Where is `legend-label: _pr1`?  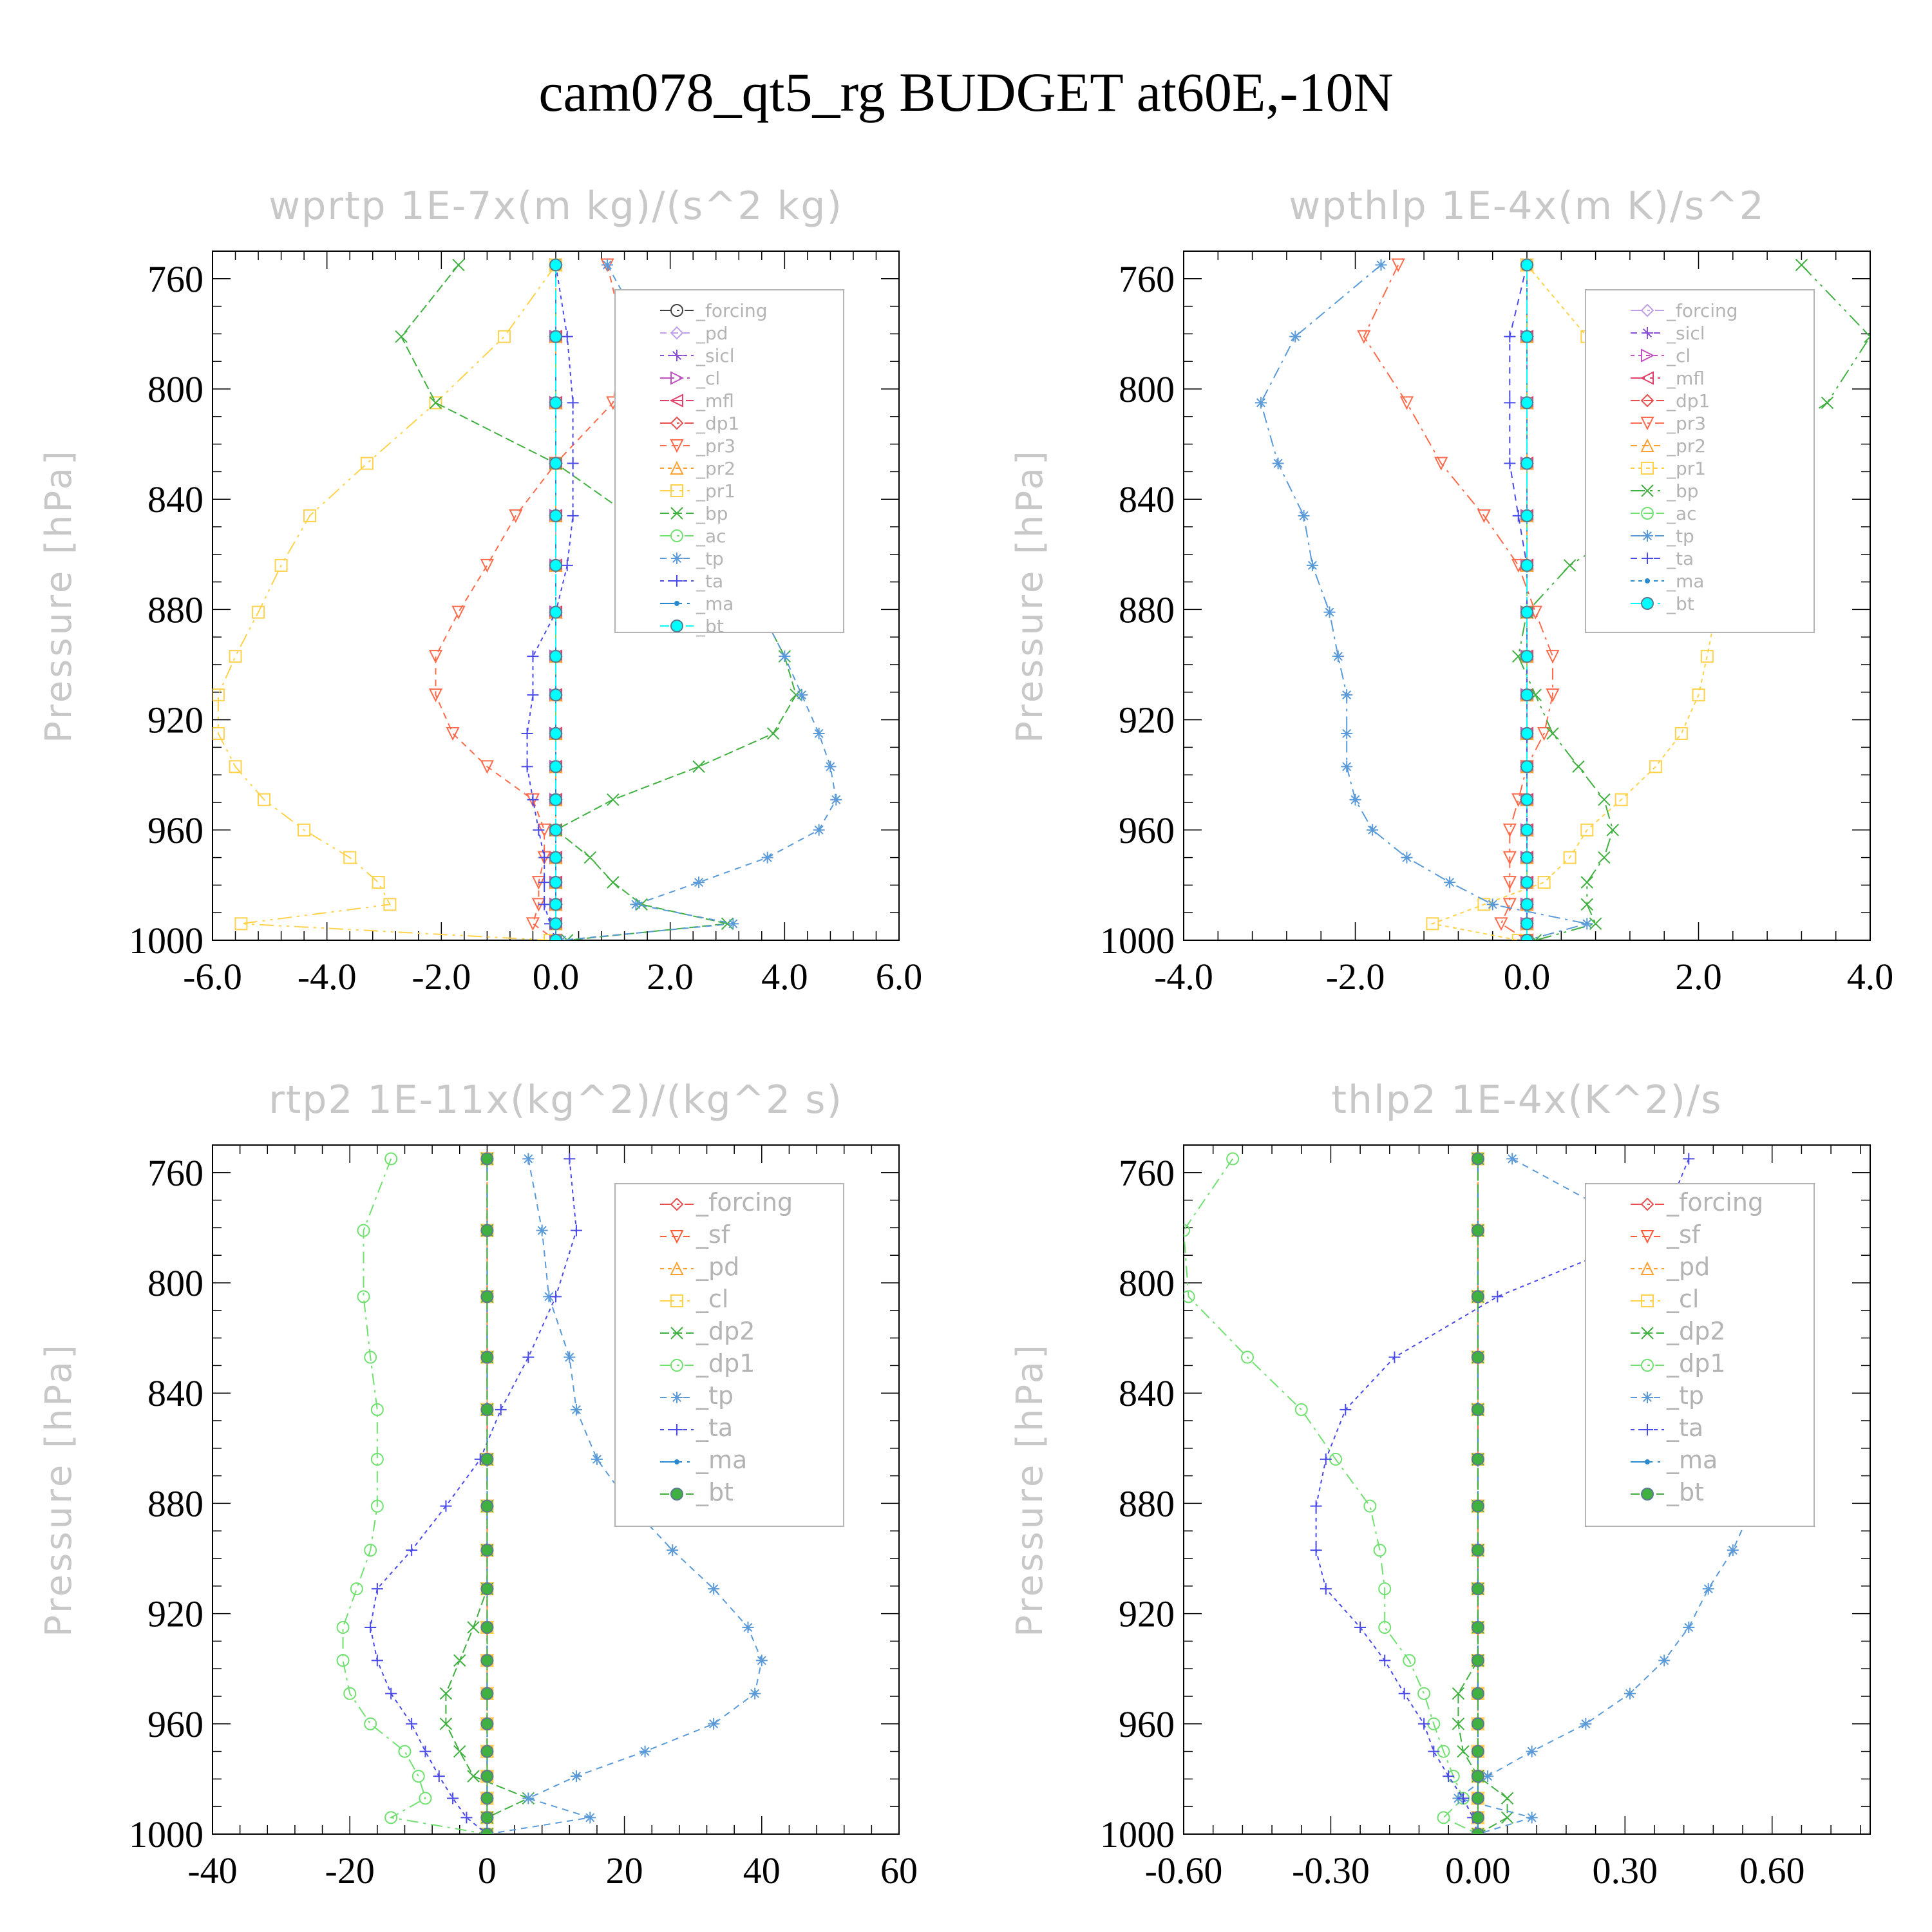 legend-label: _pr1 is located at coordinates (716, 491).